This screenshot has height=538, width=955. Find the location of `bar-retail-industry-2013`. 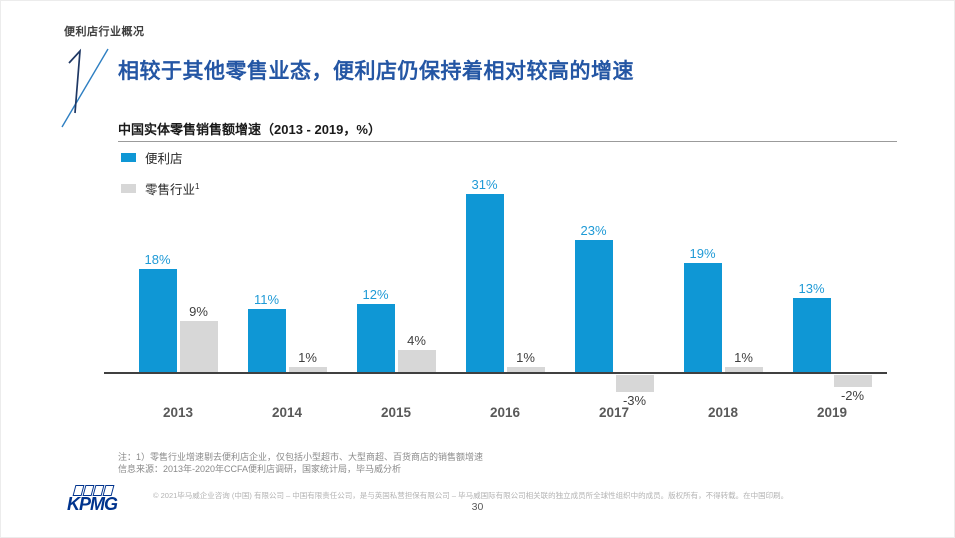

bar-retail-industry-2013 is located at coordinates (198, 346).